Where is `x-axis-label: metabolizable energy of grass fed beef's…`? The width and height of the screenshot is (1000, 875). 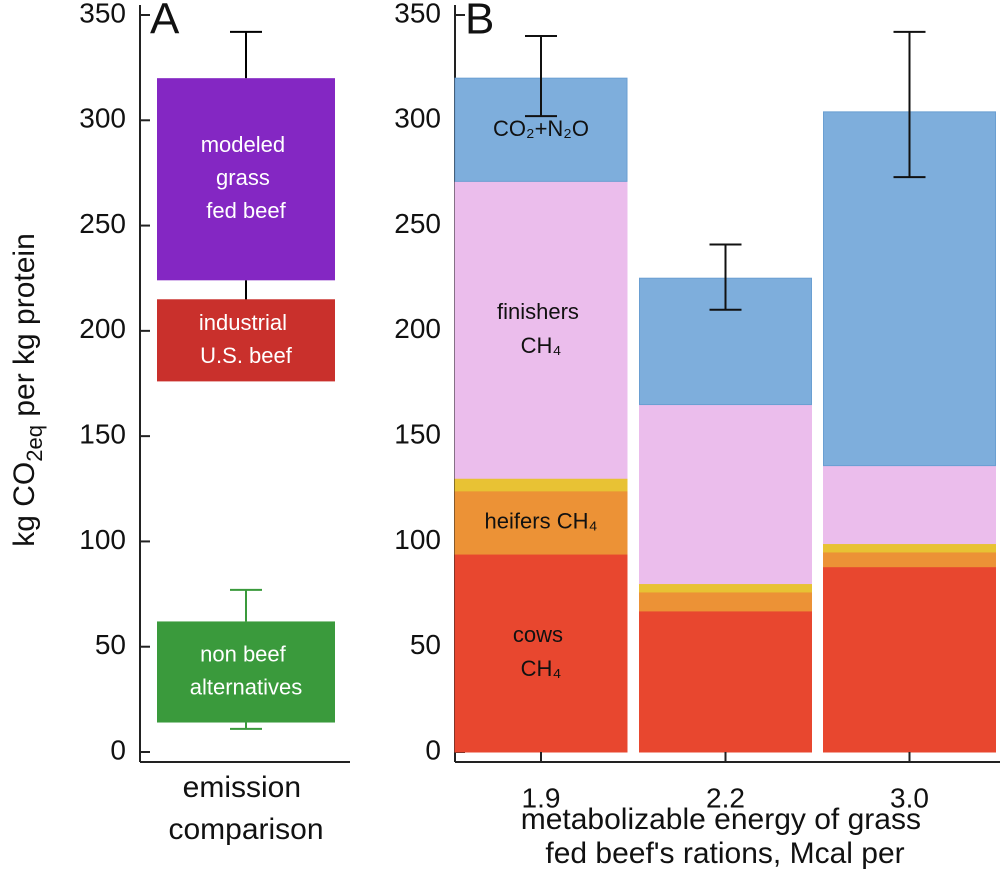
x-axis-label: metabolizable energy of grass fed beef's… is located at coordinates (725, 836).